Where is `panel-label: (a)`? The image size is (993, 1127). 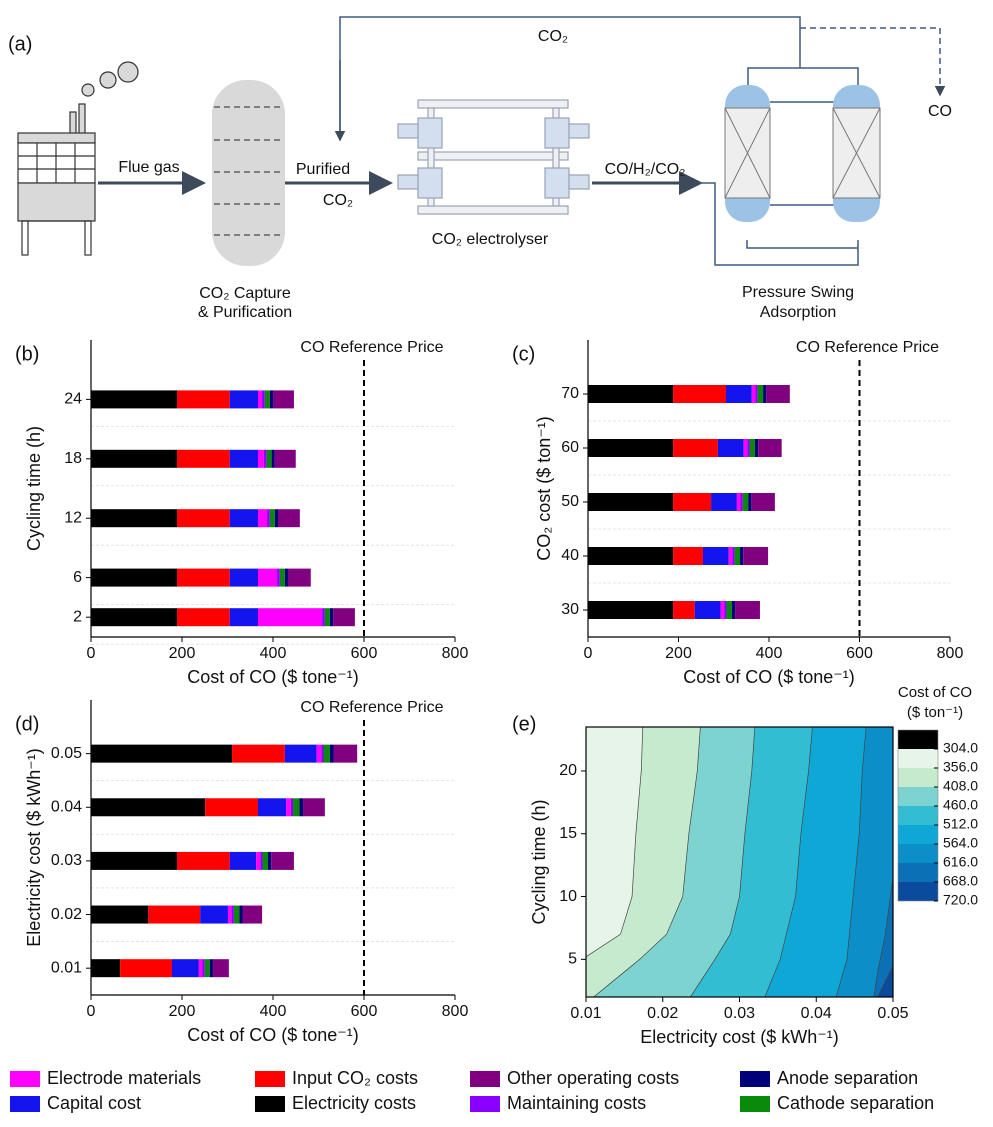
panel-label: (a) is located at coordinates (20, 44).